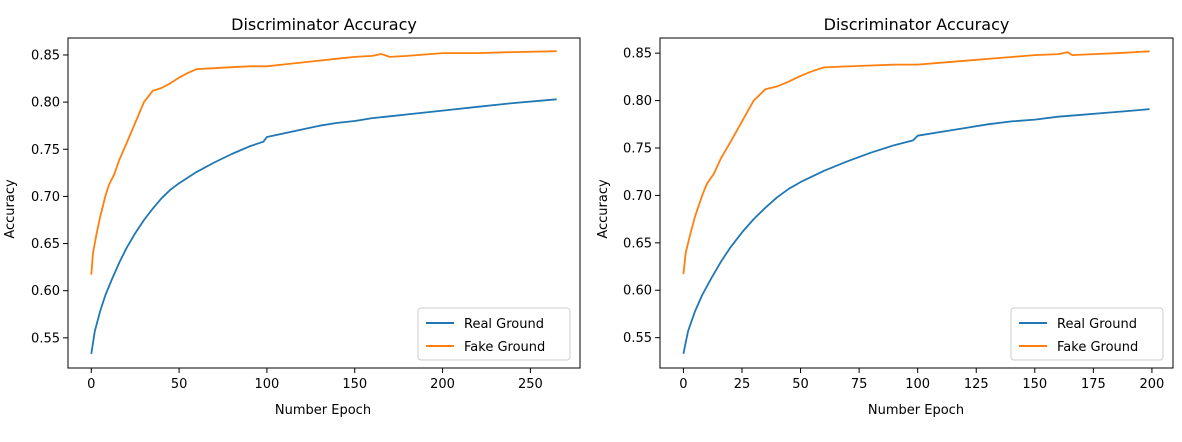  I want to click on x-tick-label: 75, so click(859, 384).